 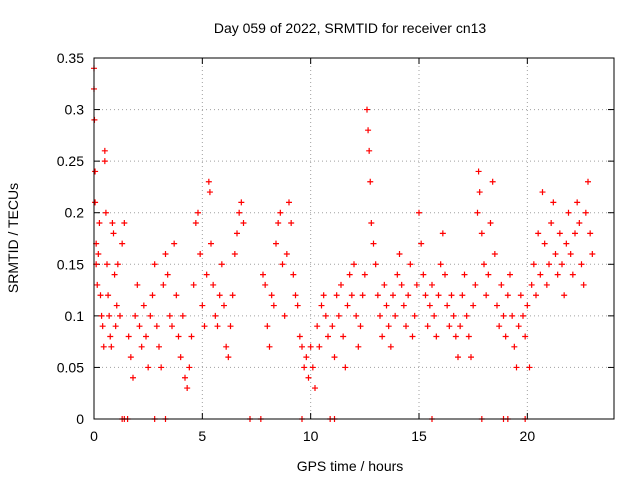 I want to click on y-tick-label: 0.2, so click(x=75, y=213).